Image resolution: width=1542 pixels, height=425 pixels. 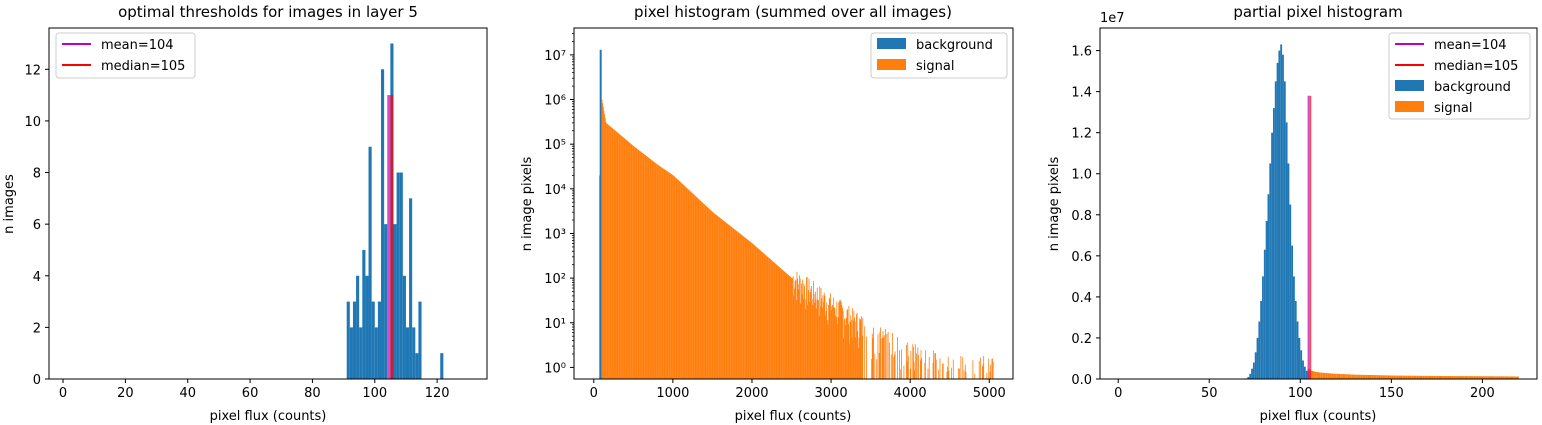 What do you see at coordinates (187, 393) in the screenshot?
I see `x-tick-label: 40` at bounding box center [187, 393].